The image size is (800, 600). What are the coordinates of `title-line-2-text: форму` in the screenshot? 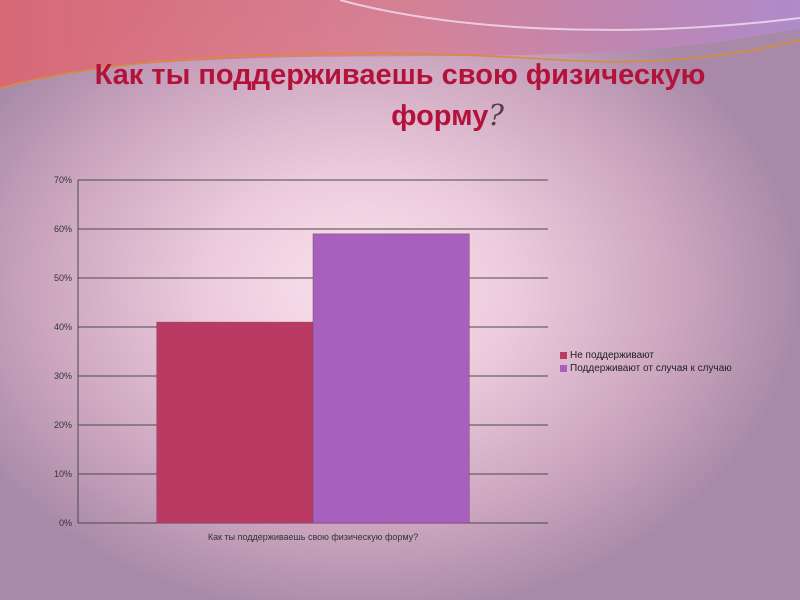 It's located at (440, 116).